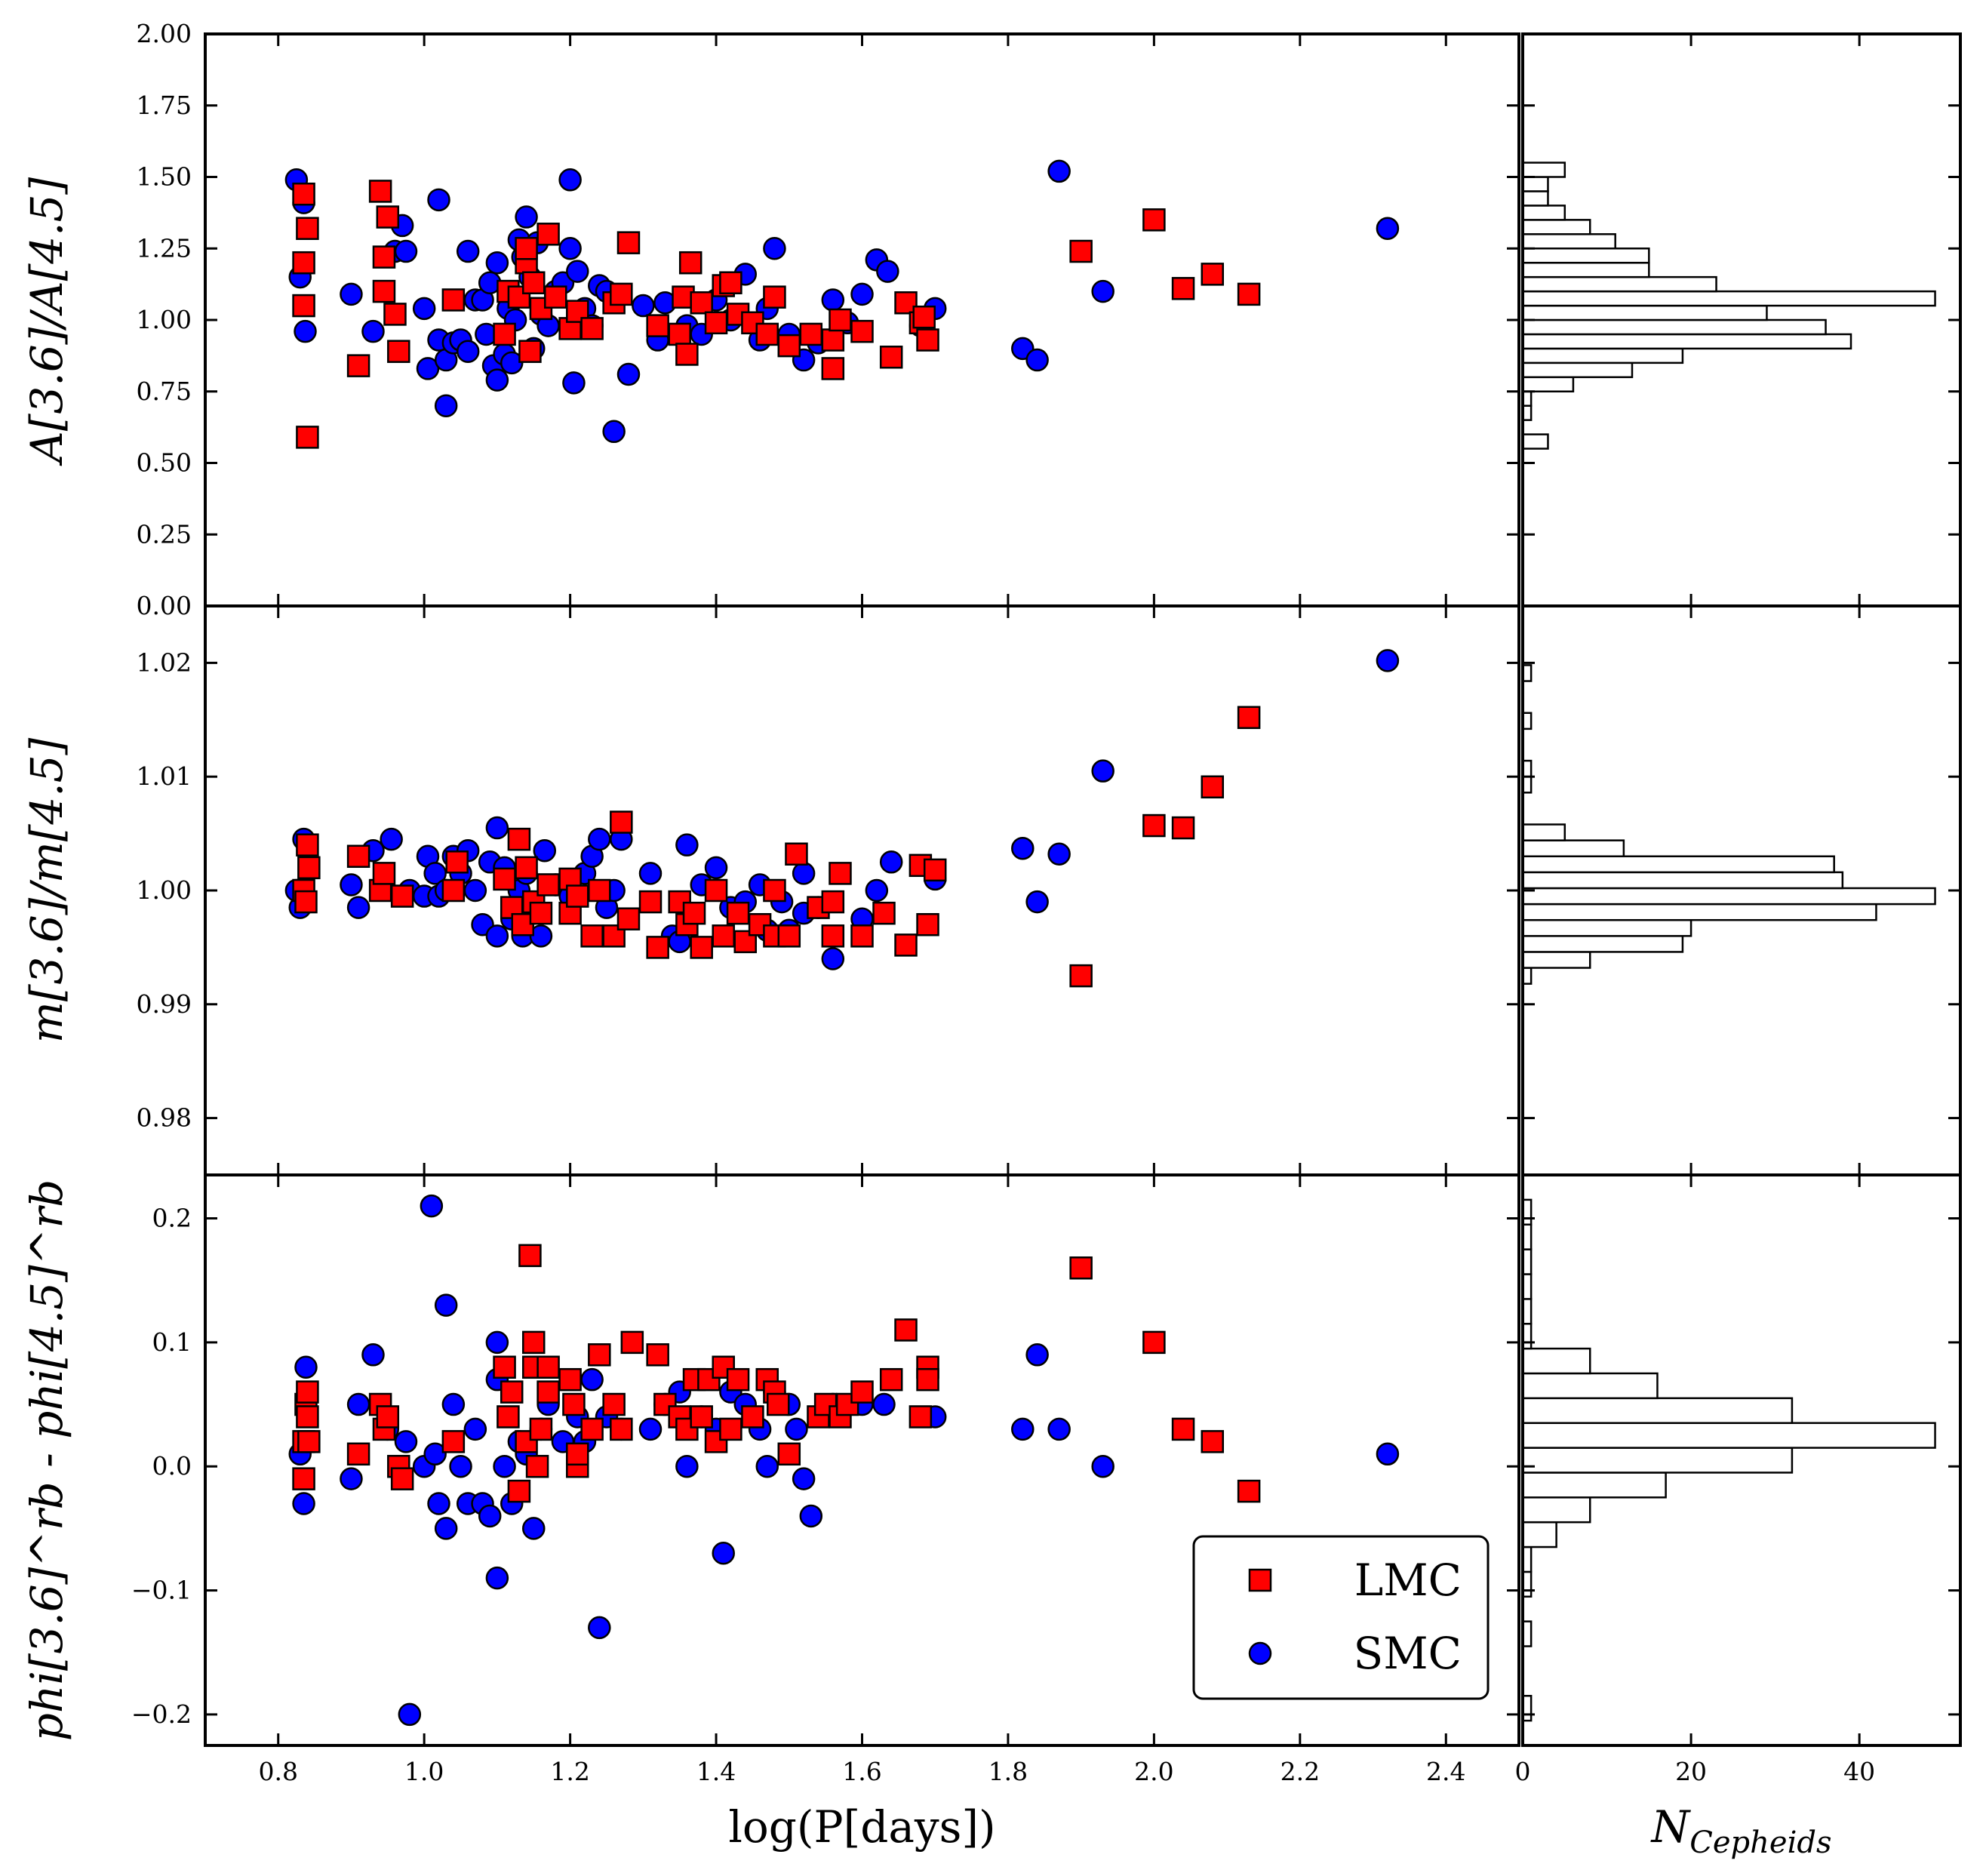 The image size is (1983, 1876). I want to click on y-tick-label: −0.1, so click(162, 1590).